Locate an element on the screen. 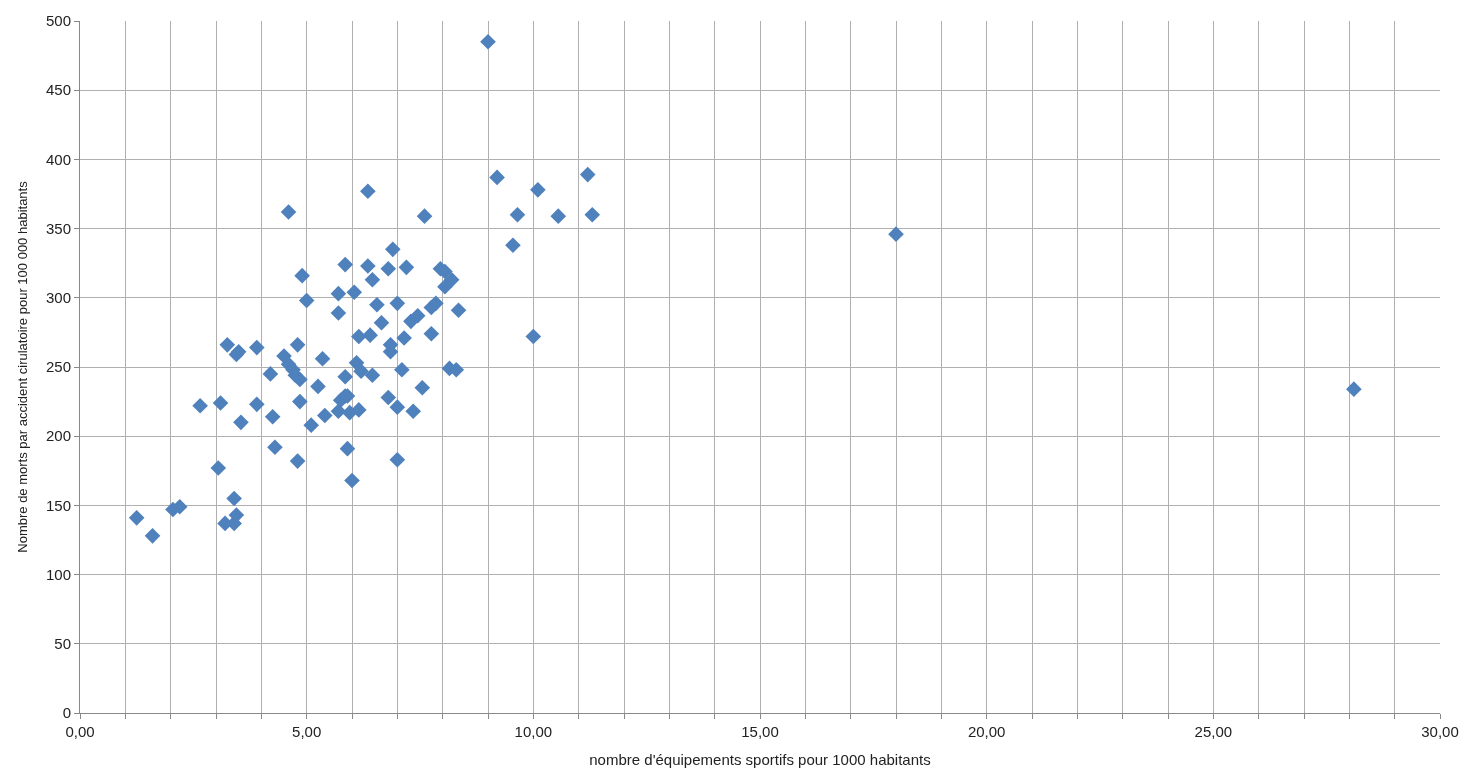 This screenshot has height=778, width=1480. x-tick-label: 20,00 is located at coordinates (986, 731).